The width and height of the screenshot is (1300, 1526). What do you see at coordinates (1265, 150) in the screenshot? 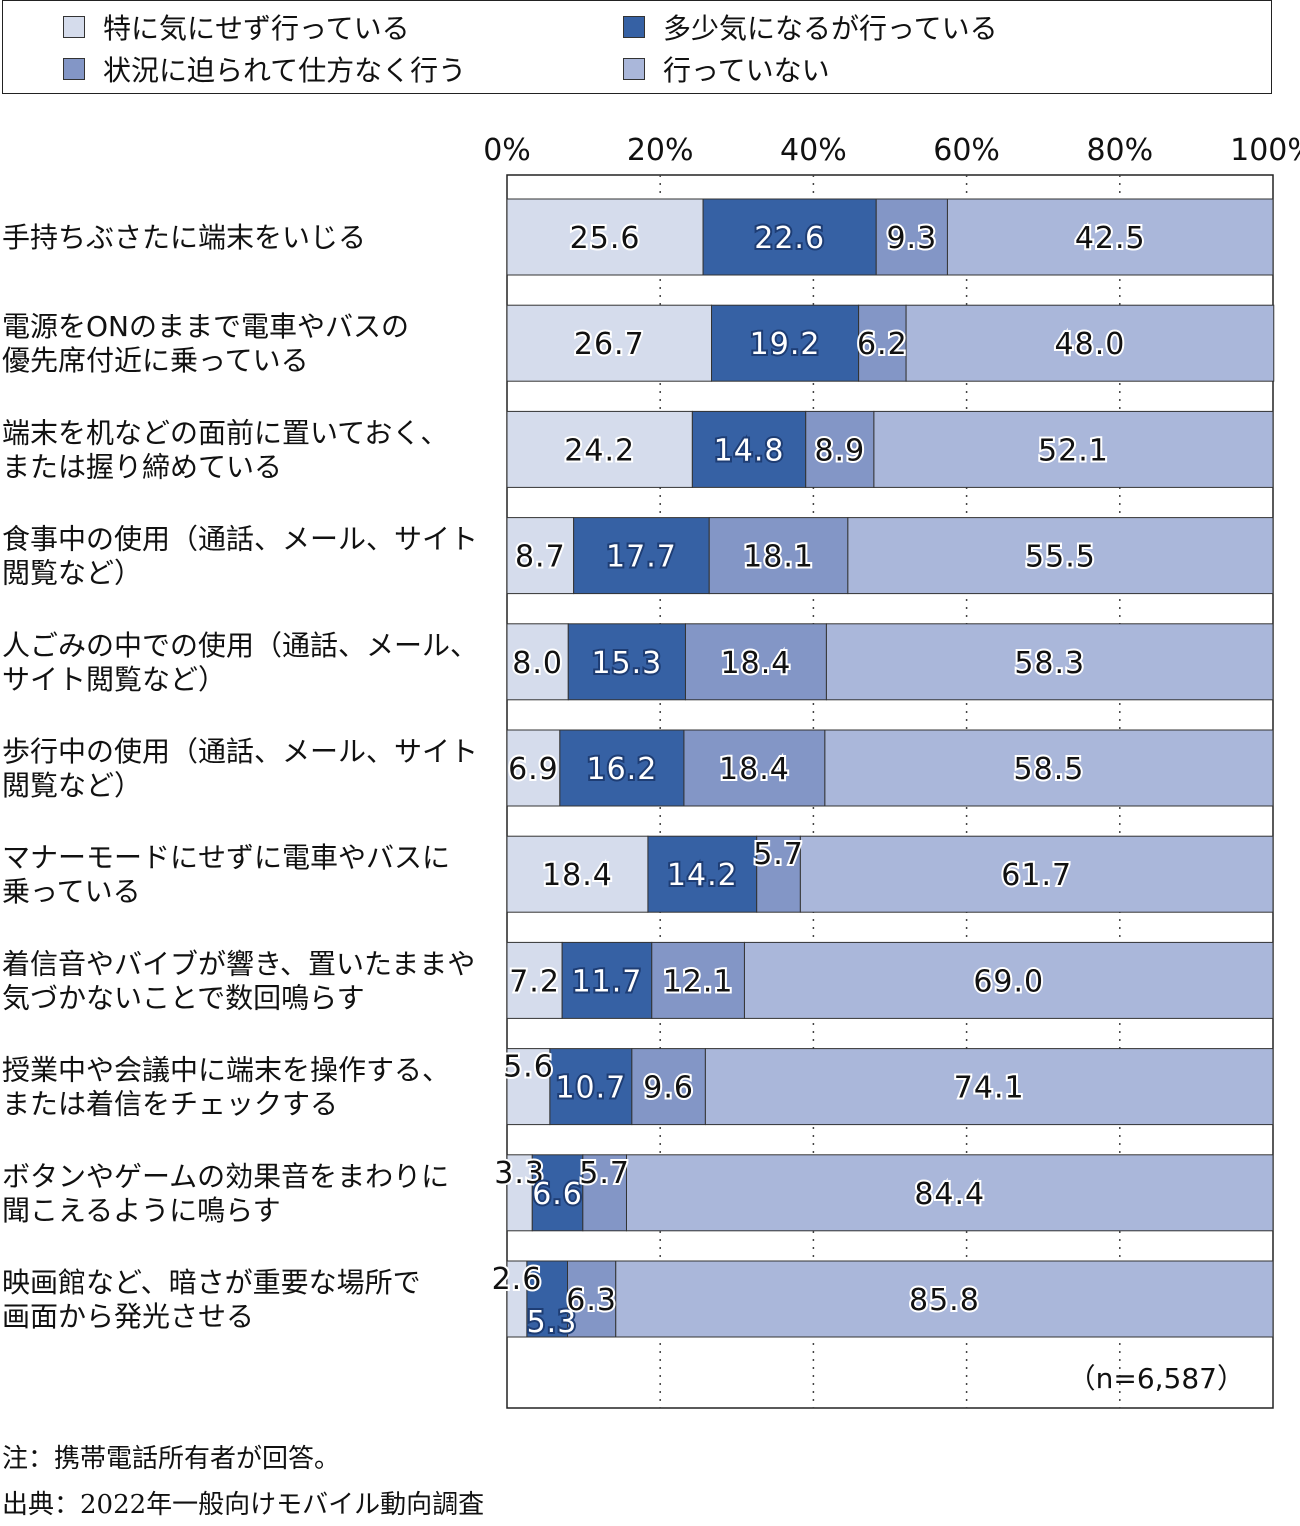
I see `x-tick-label: 100%` at bounding box center [1265, 150].